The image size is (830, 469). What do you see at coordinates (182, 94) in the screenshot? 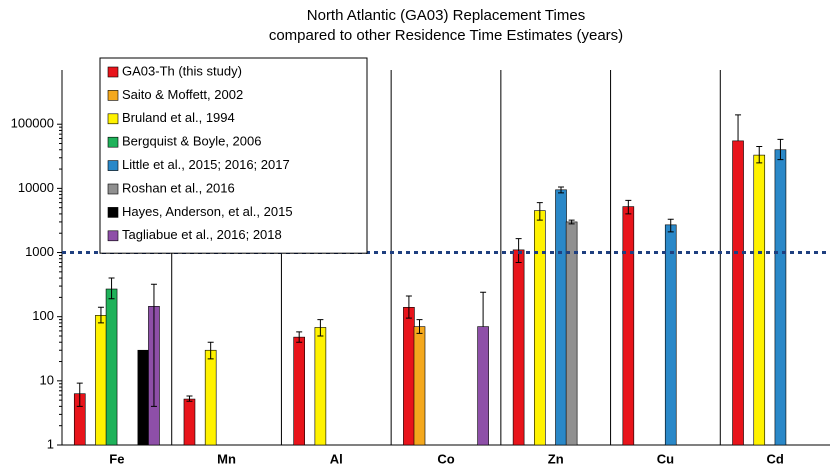
I see `legend-label: Saito & Moffett, 2002` at bounding box center [182, 94].